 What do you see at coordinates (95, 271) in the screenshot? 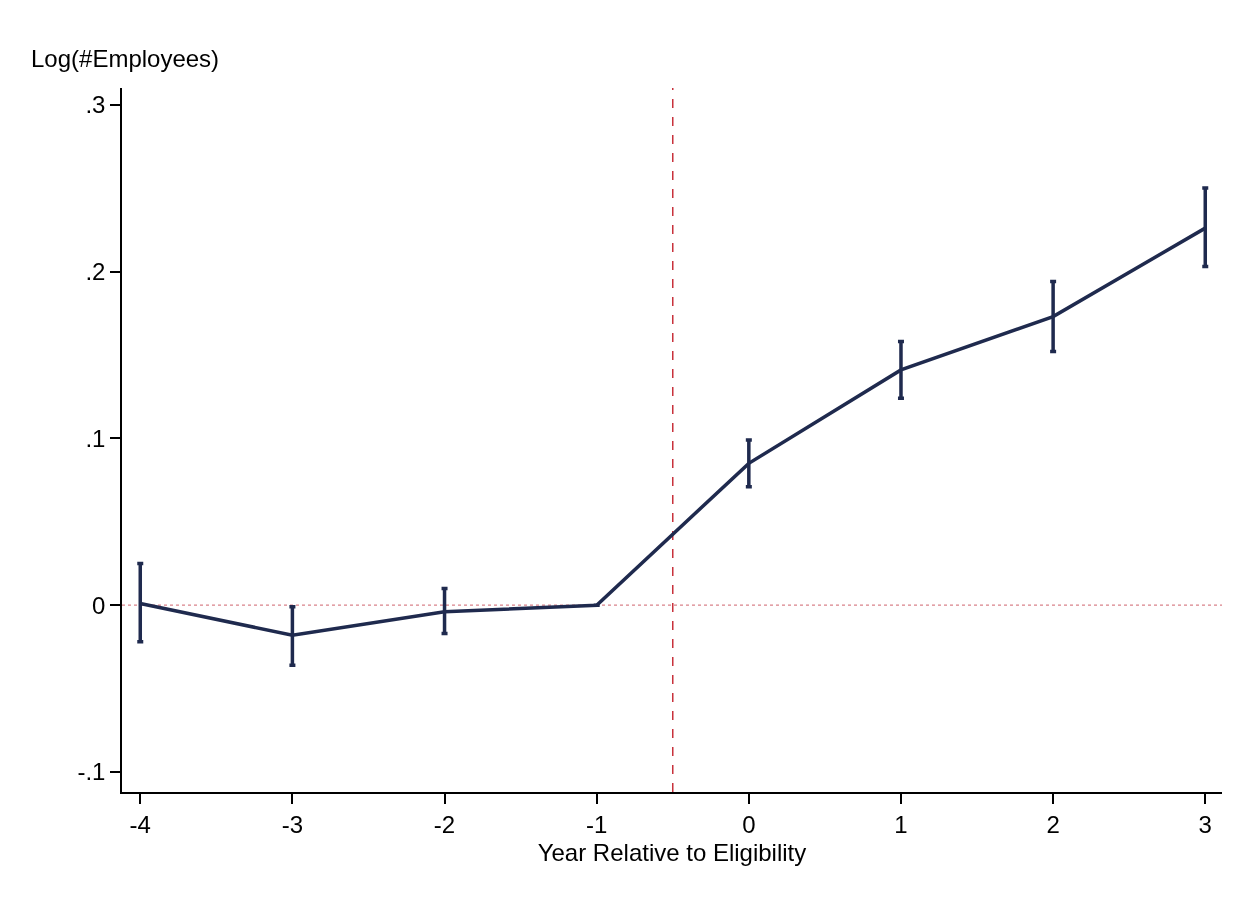
I see `y-tick-label: .2` at bounding box center [95, 271].